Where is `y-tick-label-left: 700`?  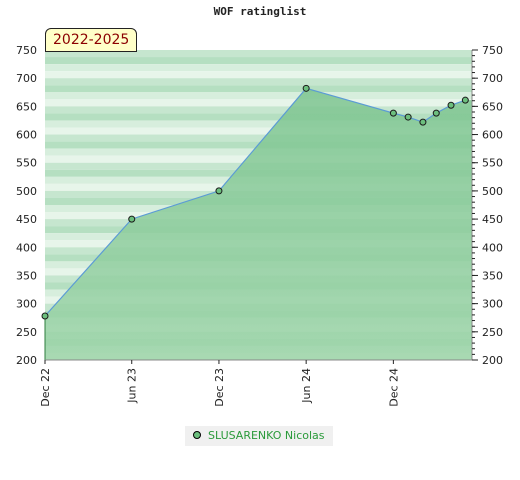 y-tick-label-left: 700 is located at coordinates (26, 78).